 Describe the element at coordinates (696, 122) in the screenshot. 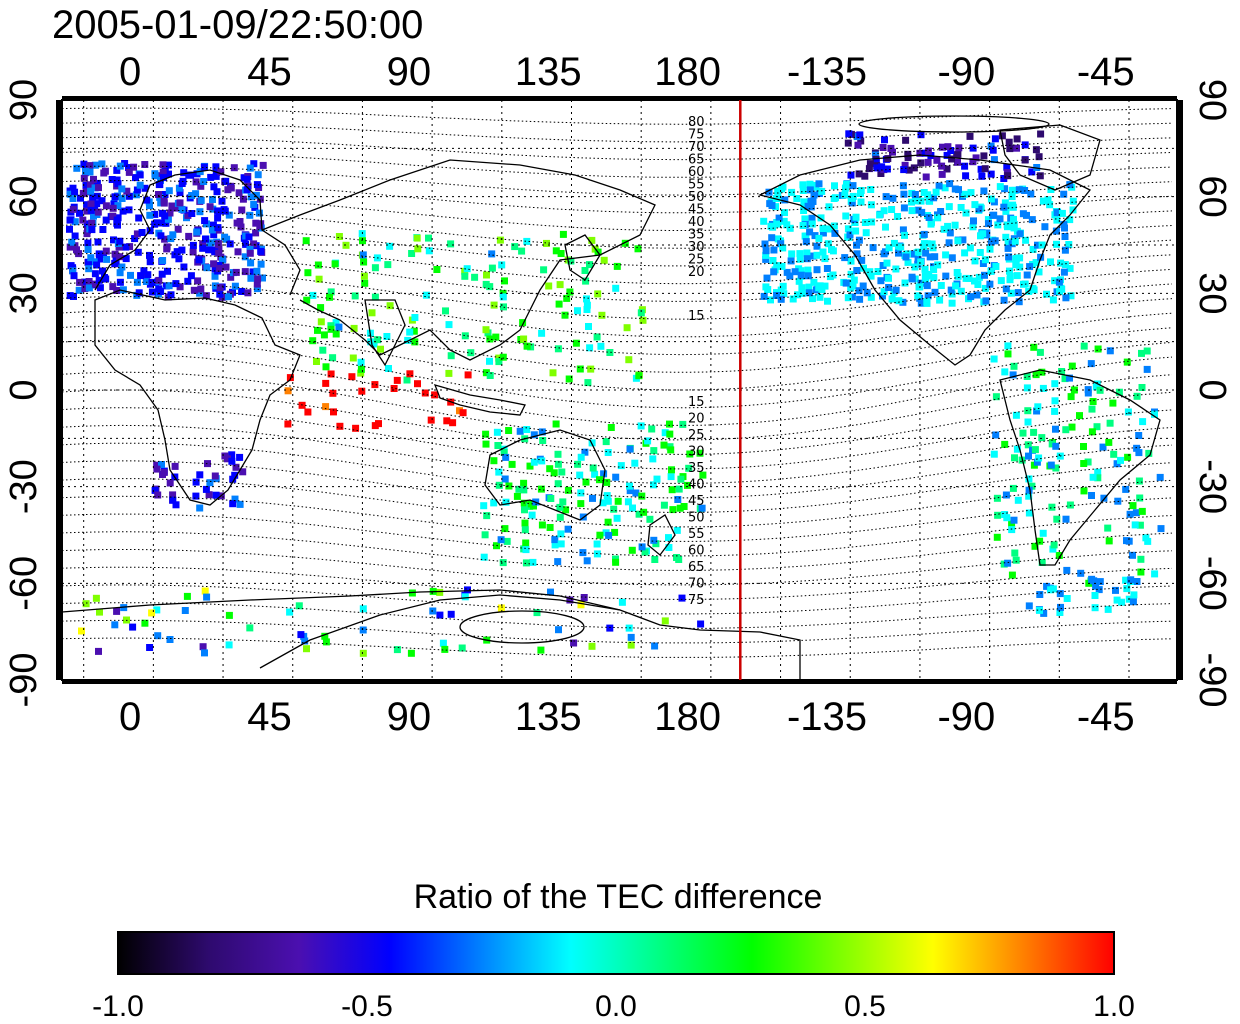

I see `contour-label: 80` at that location.